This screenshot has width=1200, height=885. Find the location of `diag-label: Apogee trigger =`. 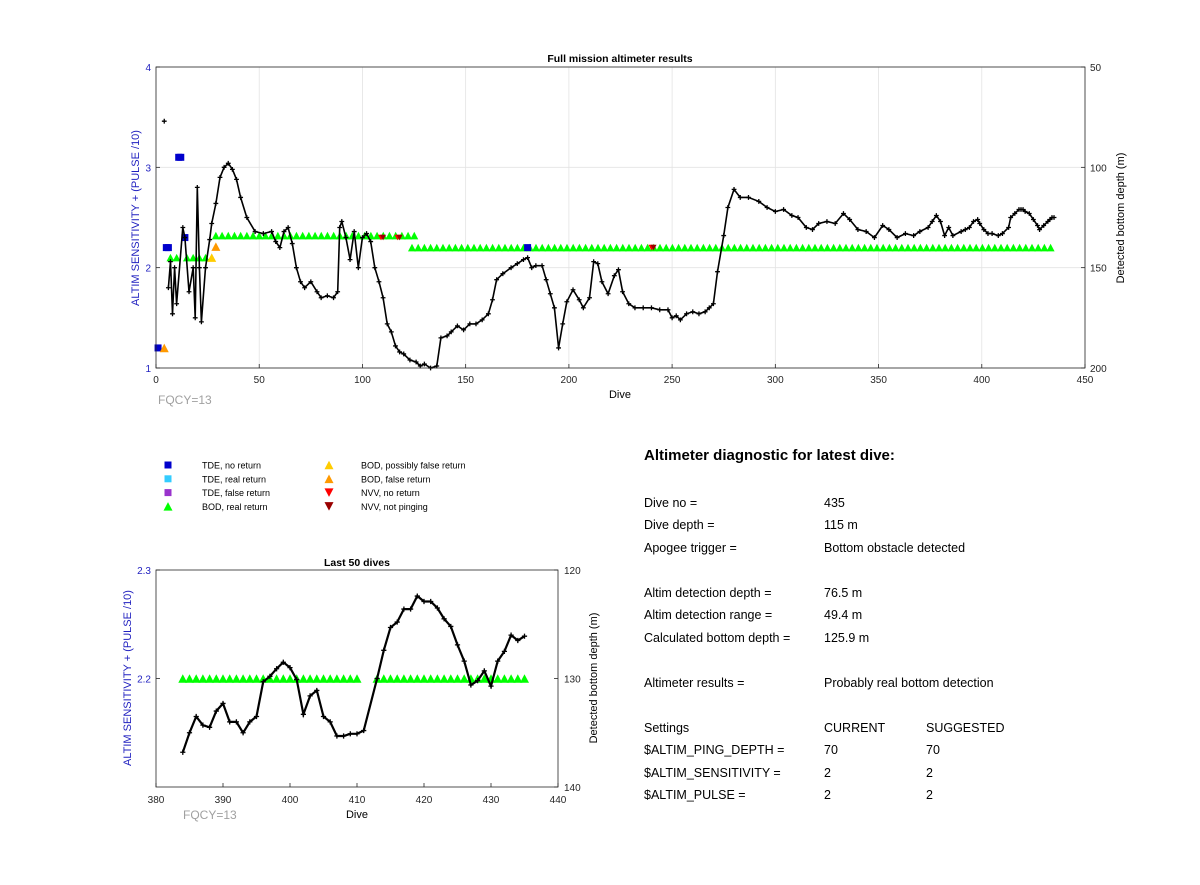

diag-label: Apogee trigger = is located at coordinates (690, 548).